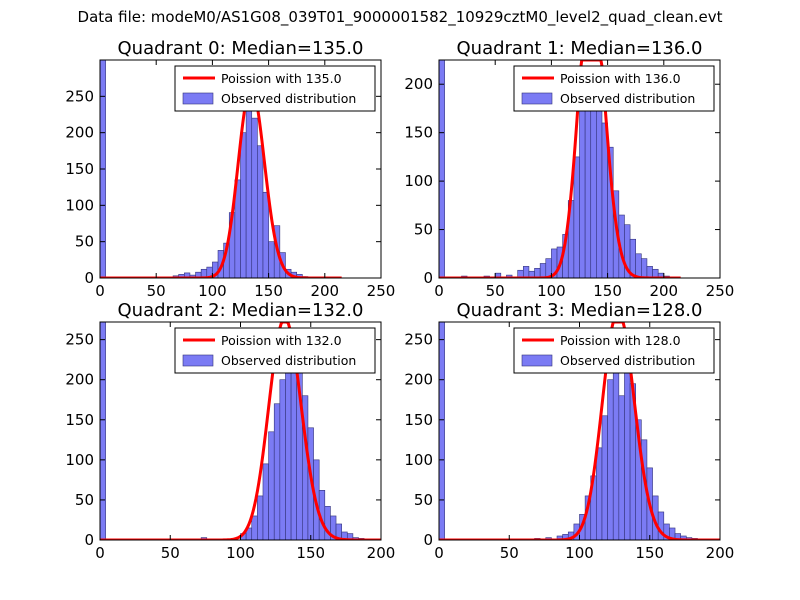  I want to click on panel-title: Quadrant 1: Median=136.0, so click(580, 48).